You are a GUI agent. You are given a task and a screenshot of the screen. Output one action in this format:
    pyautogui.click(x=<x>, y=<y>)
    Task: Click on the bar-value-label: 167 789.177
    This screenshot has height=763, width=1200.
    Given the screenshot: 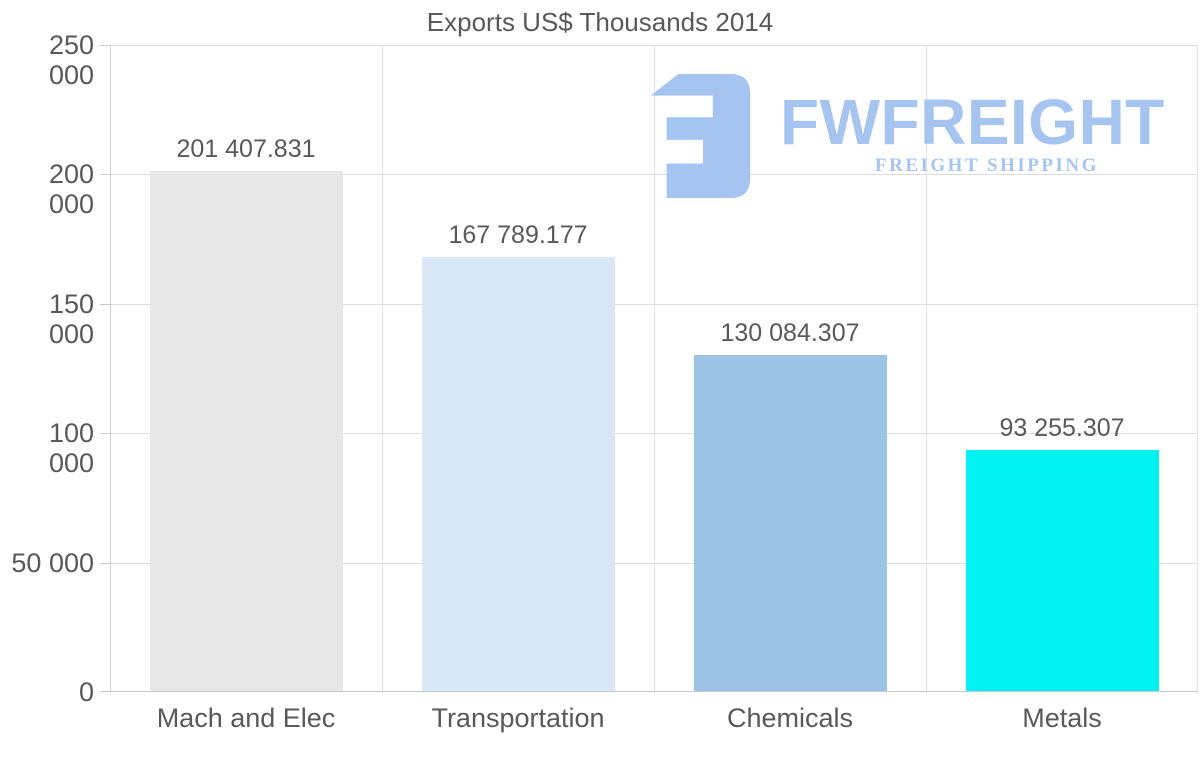 What is the action you would take?
    pyautogui.click(x=518, y=235)
    